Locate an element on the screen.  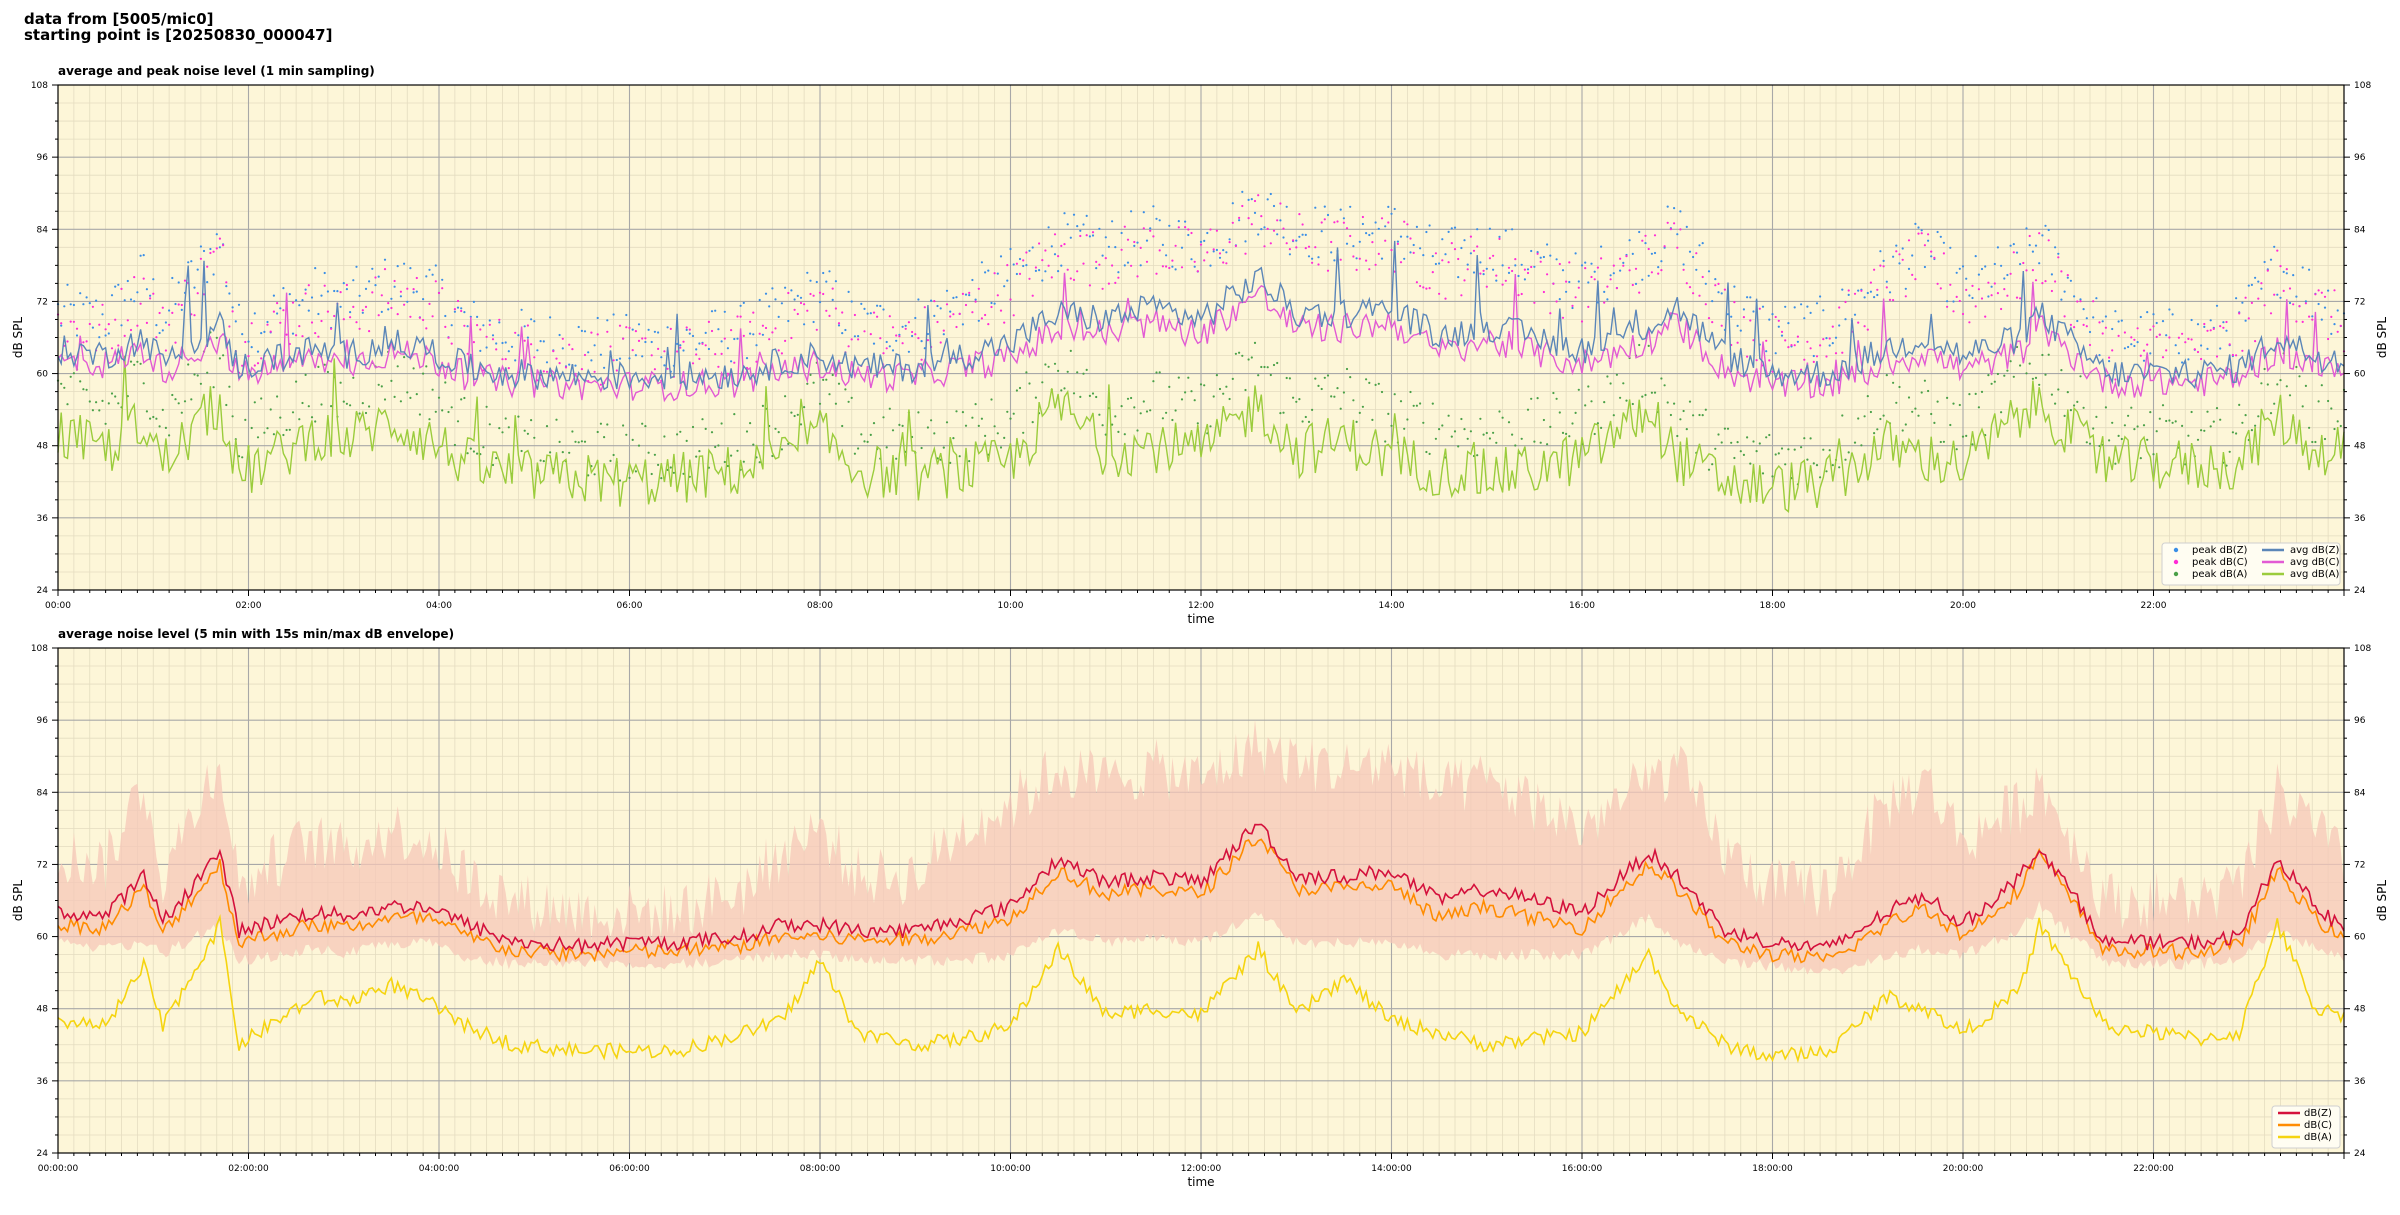
x-tick-label: 18:00 is located at coordinates (1773, 606).